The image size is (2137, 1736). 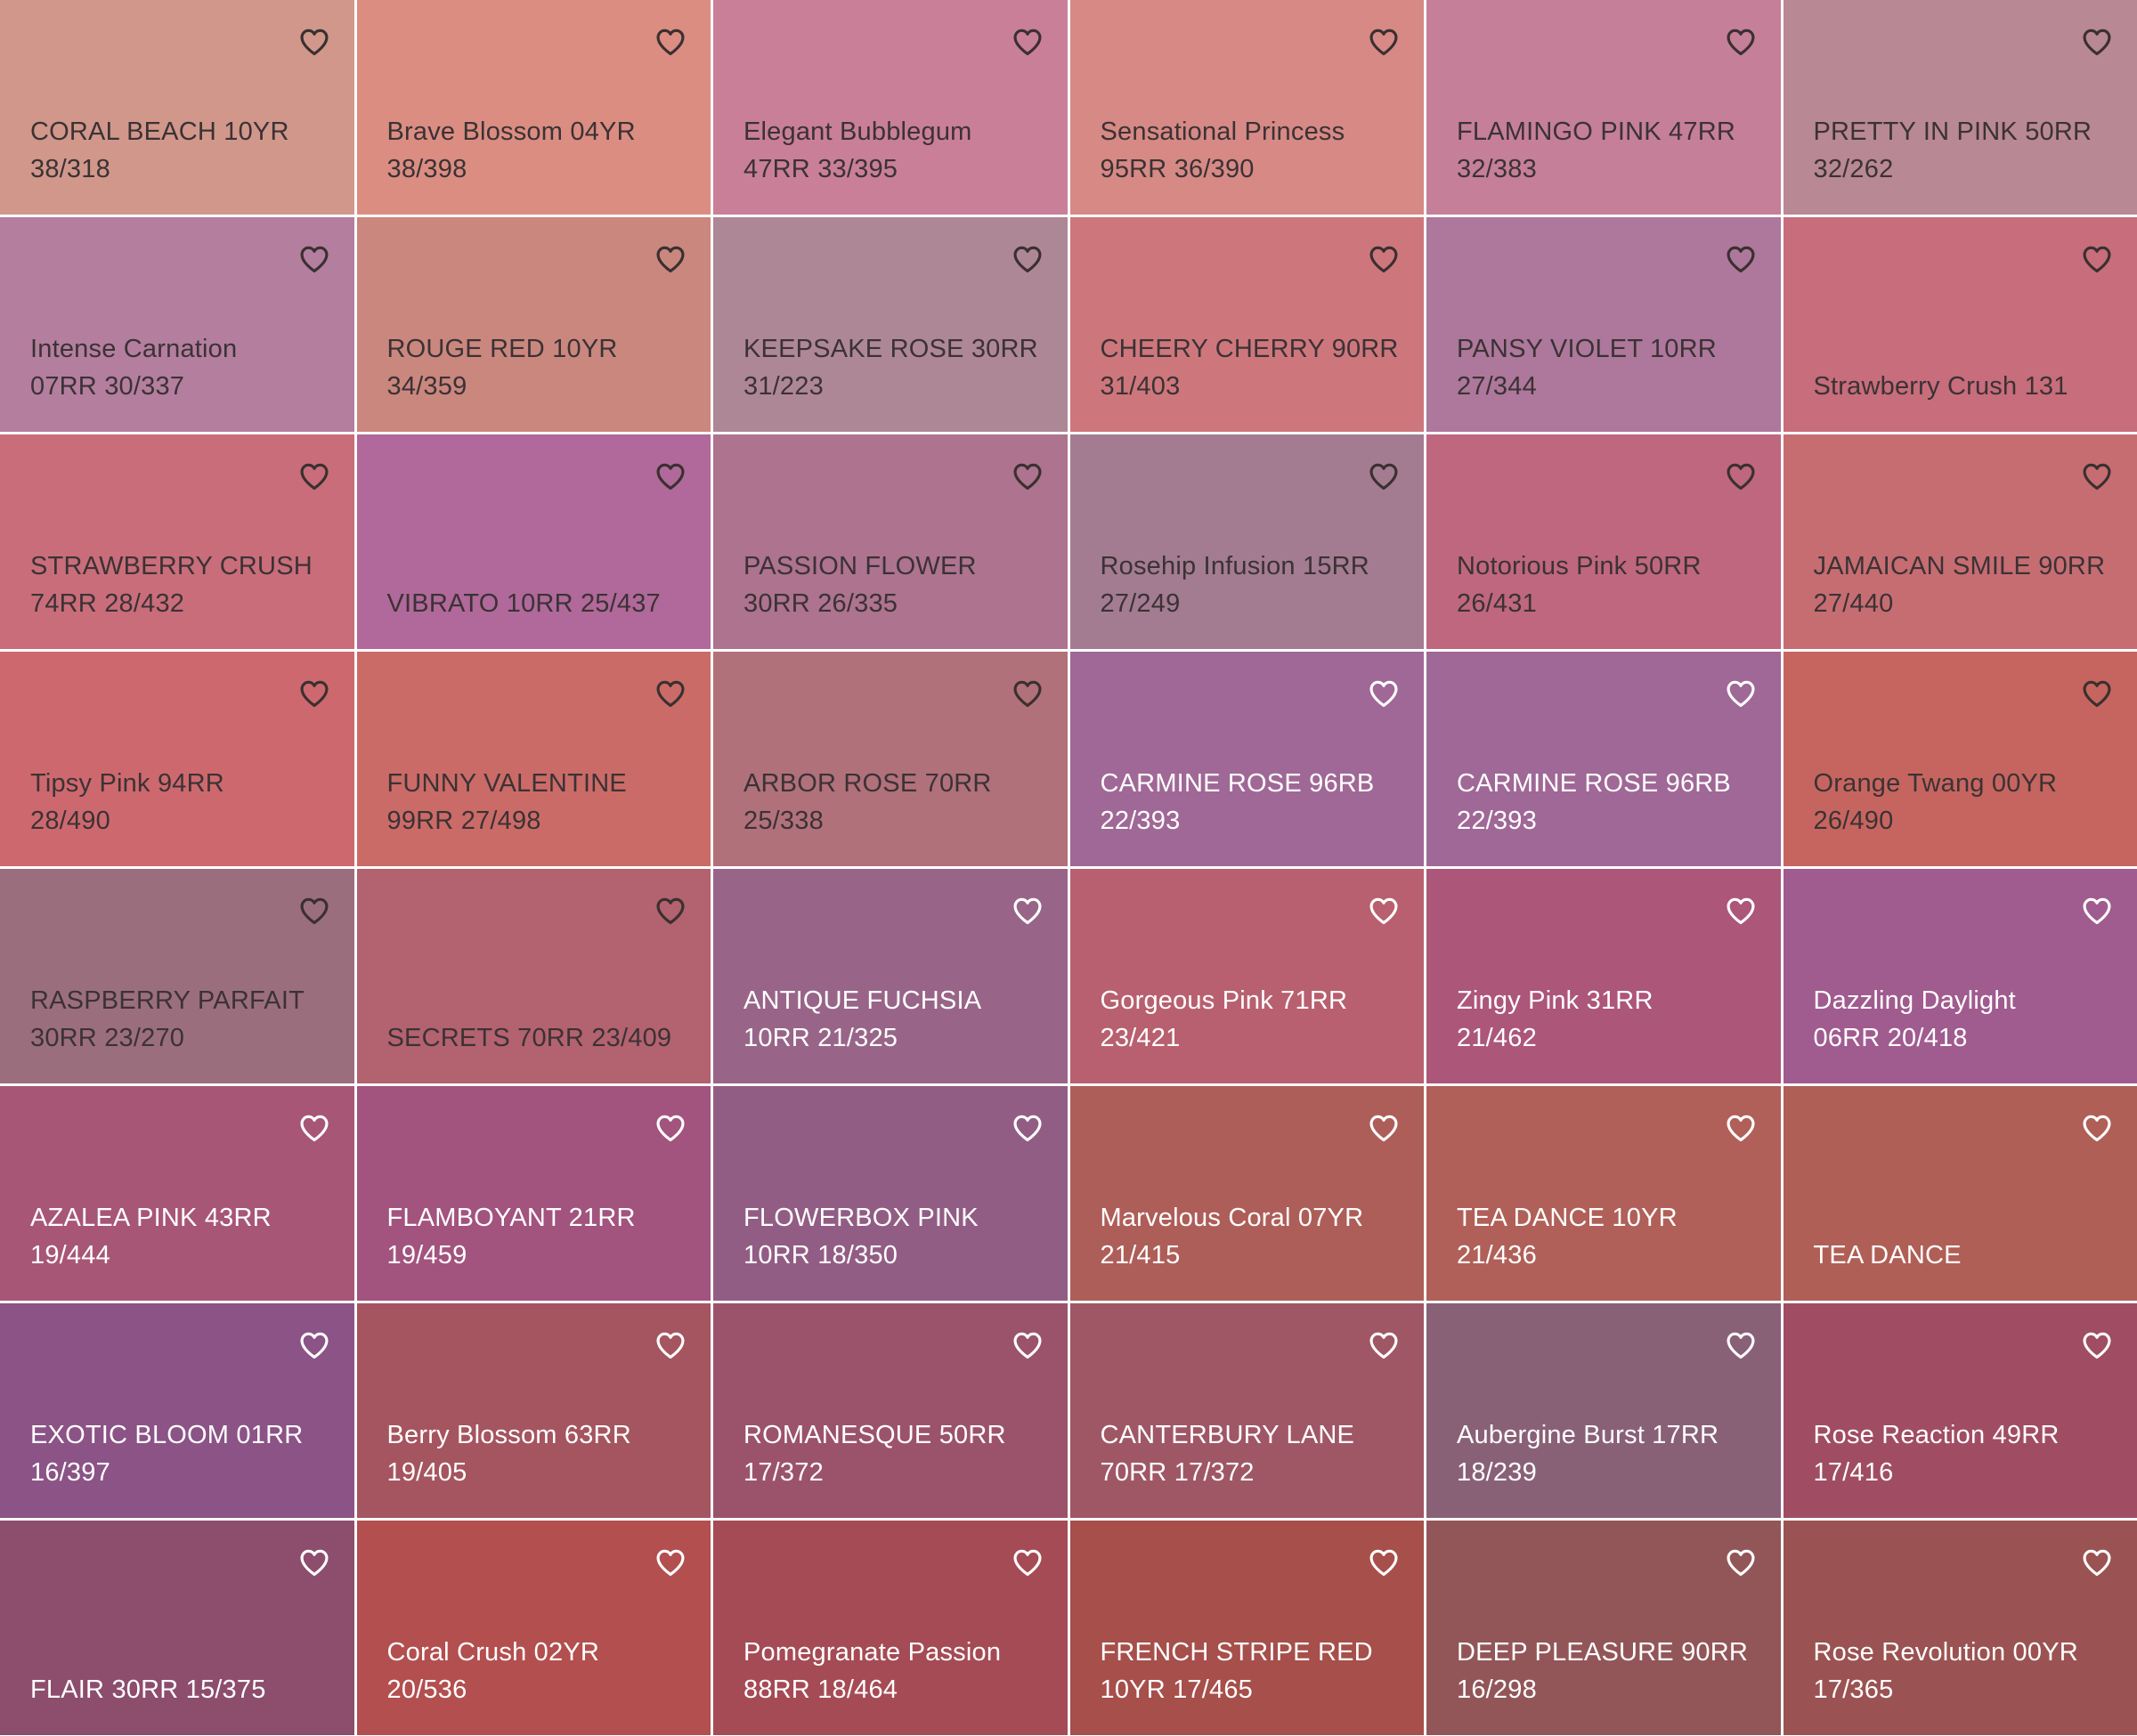 What do you see at coordinates (890, 107) in the screenshot?
I see `color-swatch: Elegant Bubblegum 47RR 33/395` at bounding box center [890, 107].